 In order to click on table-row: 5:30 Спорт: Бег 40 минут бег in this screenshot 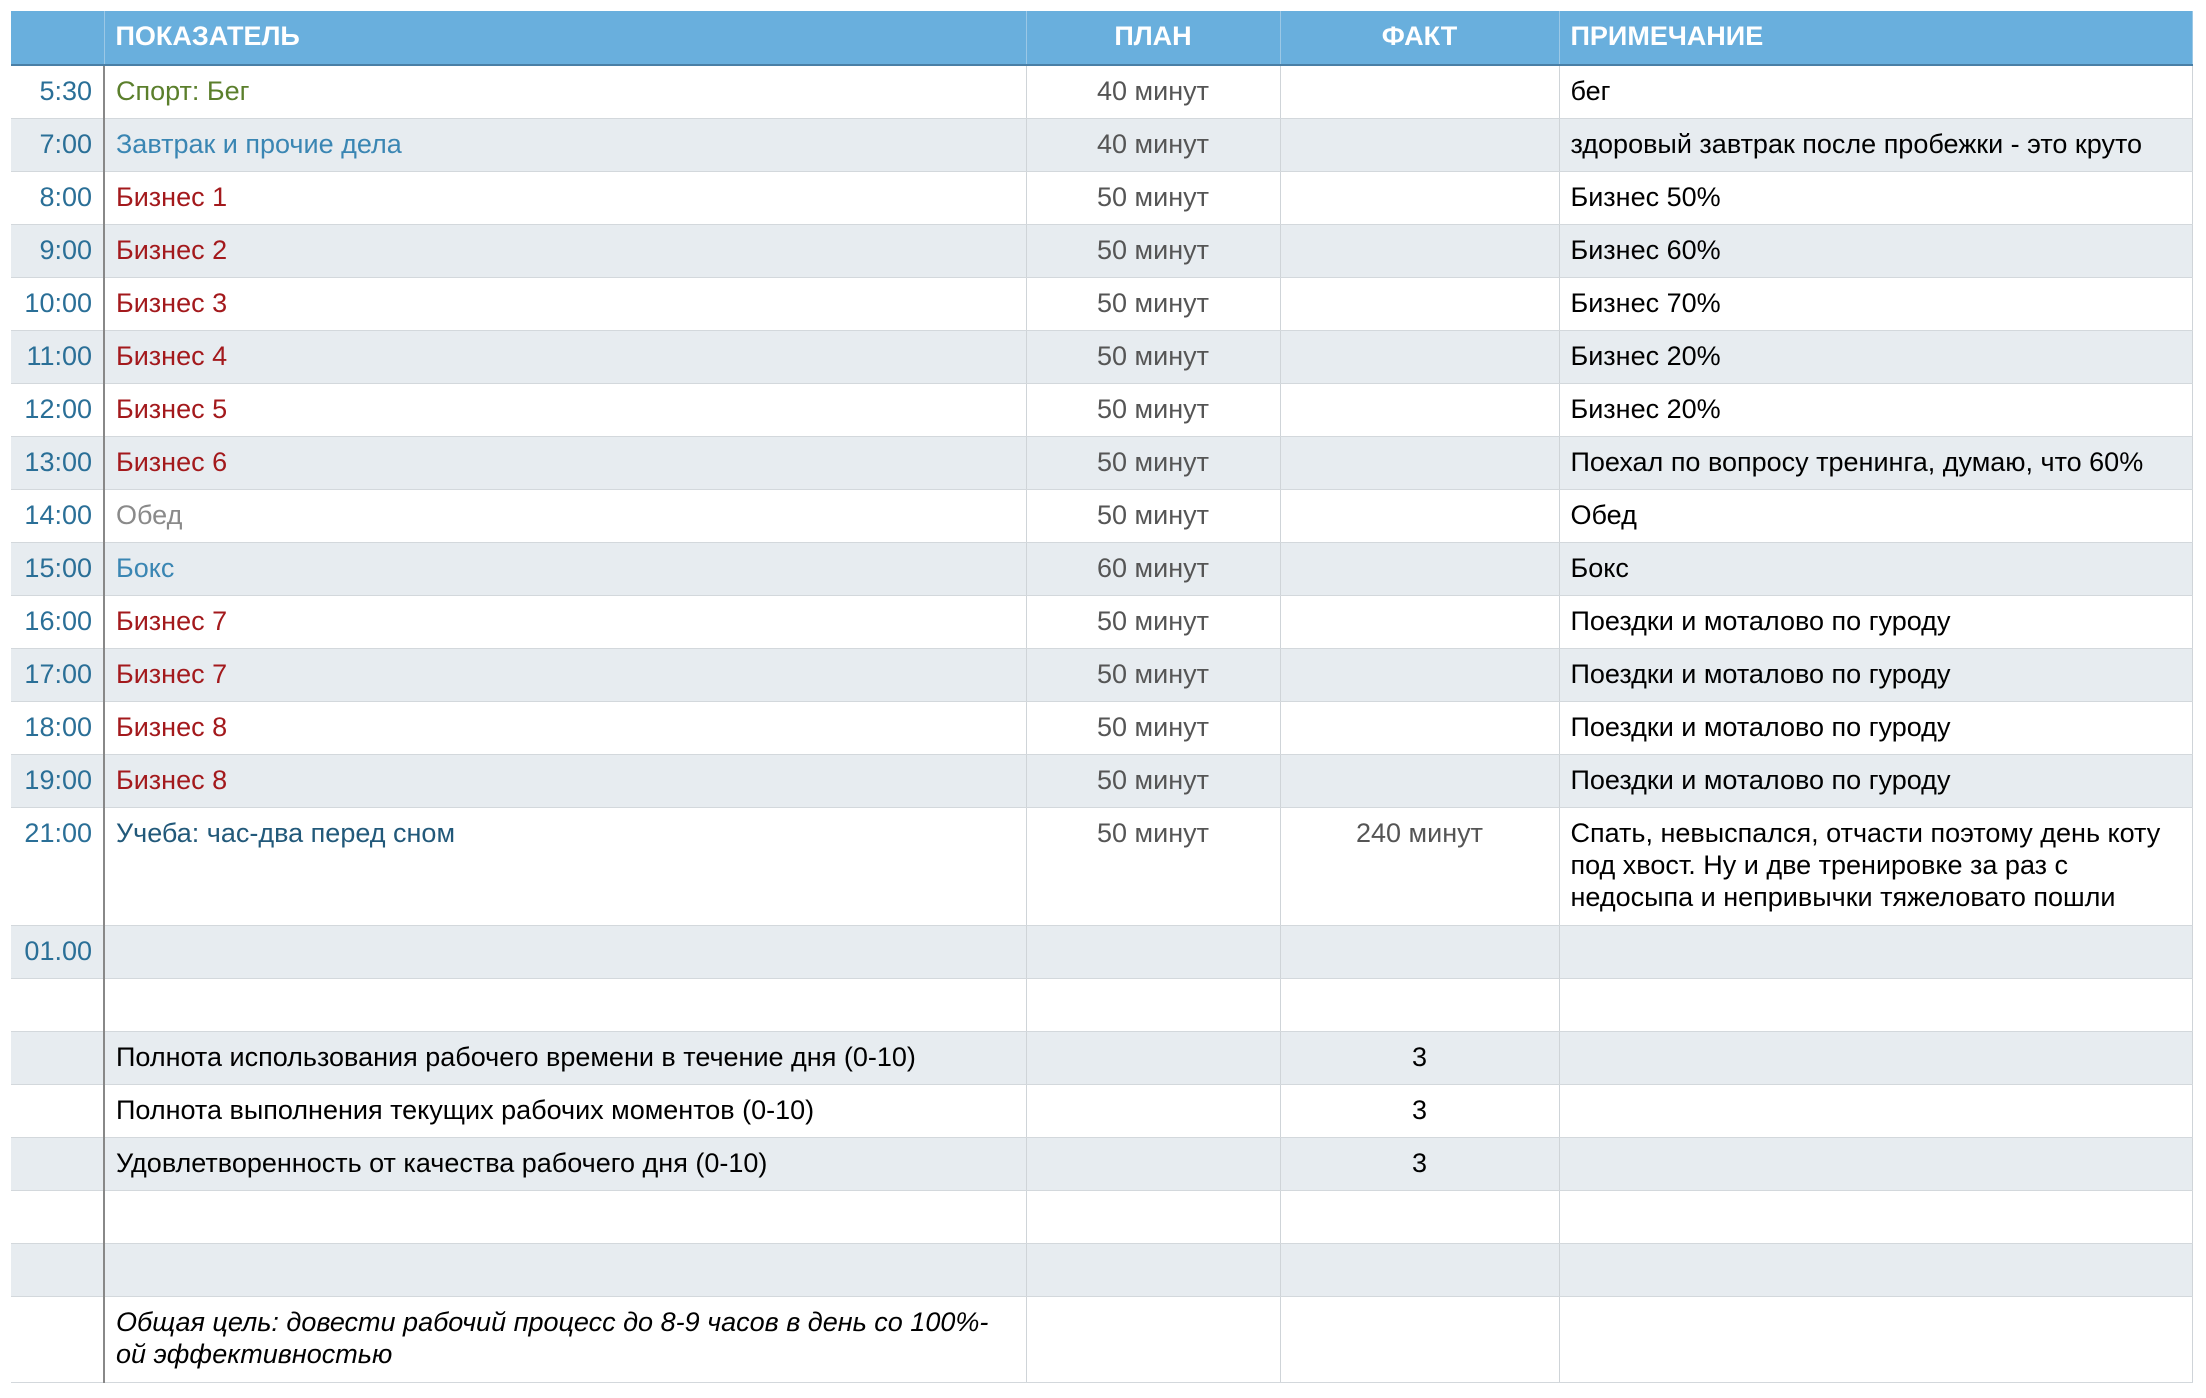, I will do `click(1102, 92)`.